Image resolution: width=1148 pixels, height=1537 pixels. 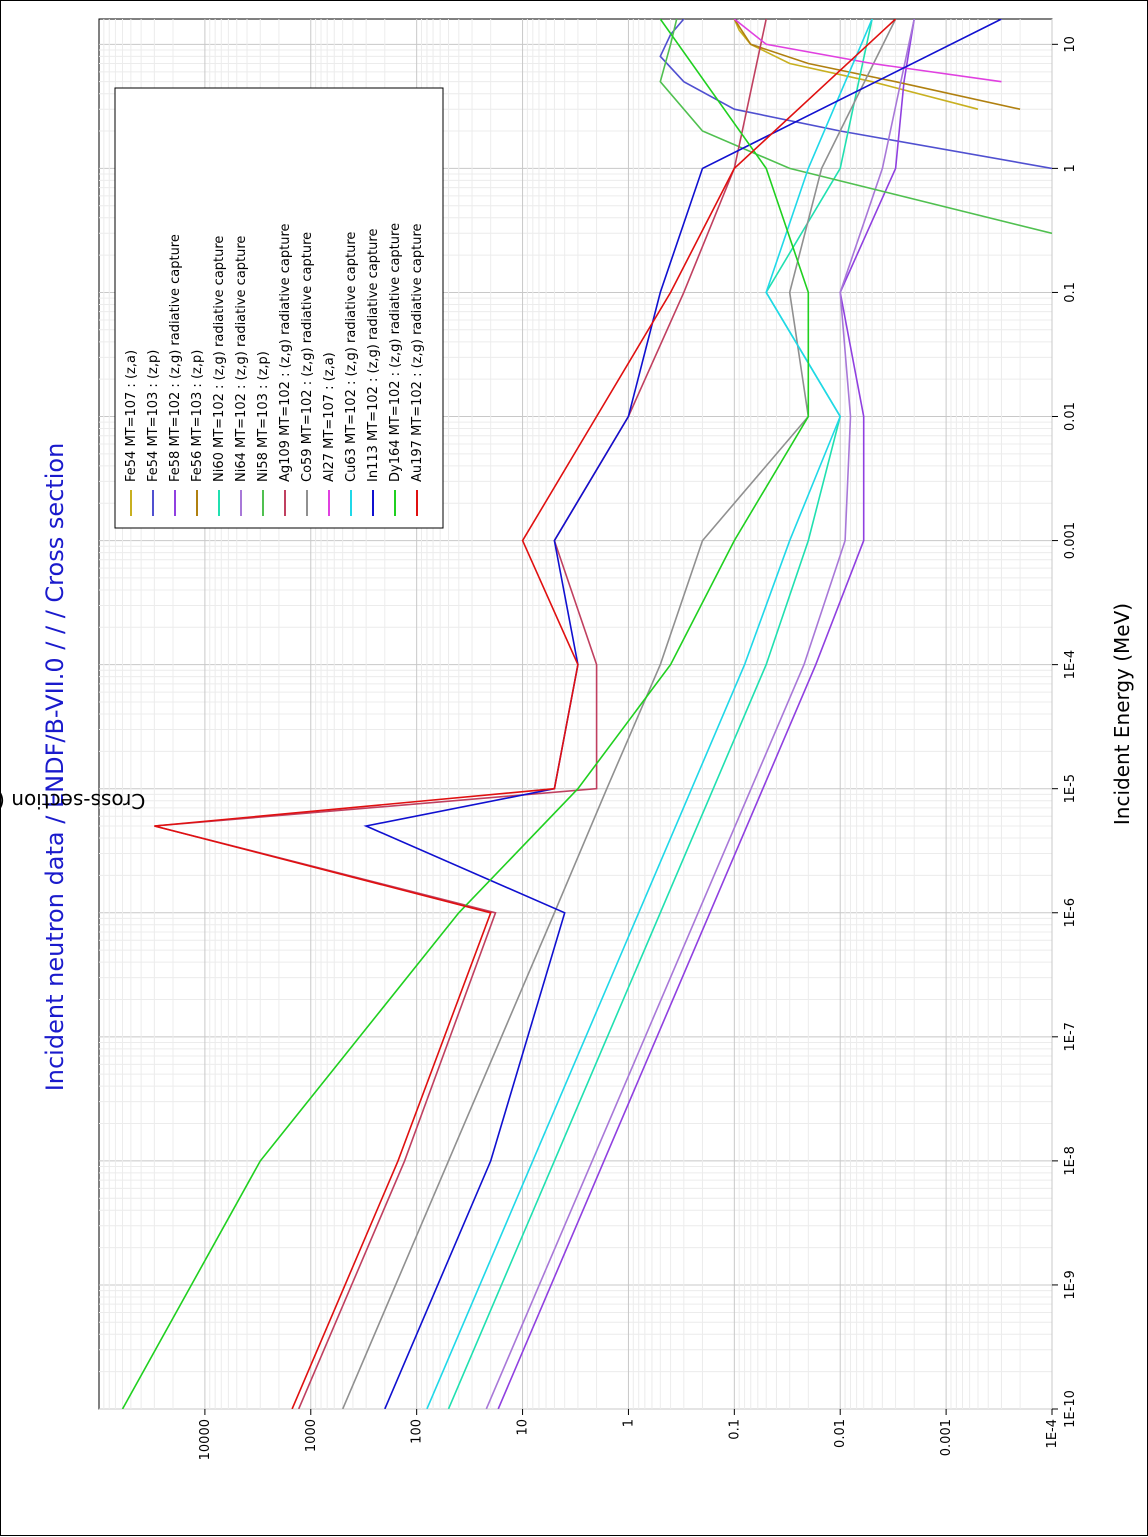 I want to click on y-tick-label: 10, so click(x=523, y=1427).